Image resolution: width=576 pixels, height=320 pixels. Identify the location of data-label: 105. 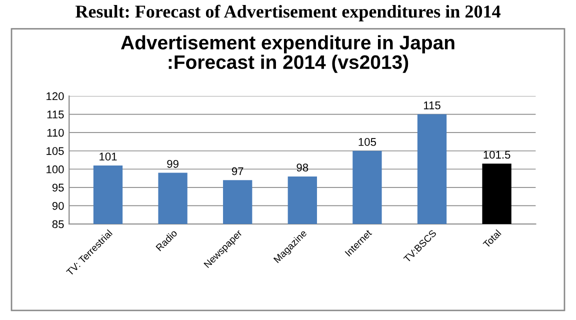
(367, 142).